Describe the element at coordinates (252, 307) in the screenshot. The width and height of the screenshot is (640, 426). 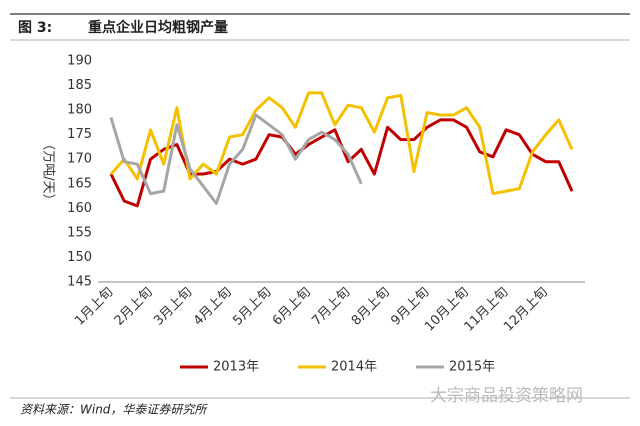
I see `x-tick-label: 5月上旬` at that location.